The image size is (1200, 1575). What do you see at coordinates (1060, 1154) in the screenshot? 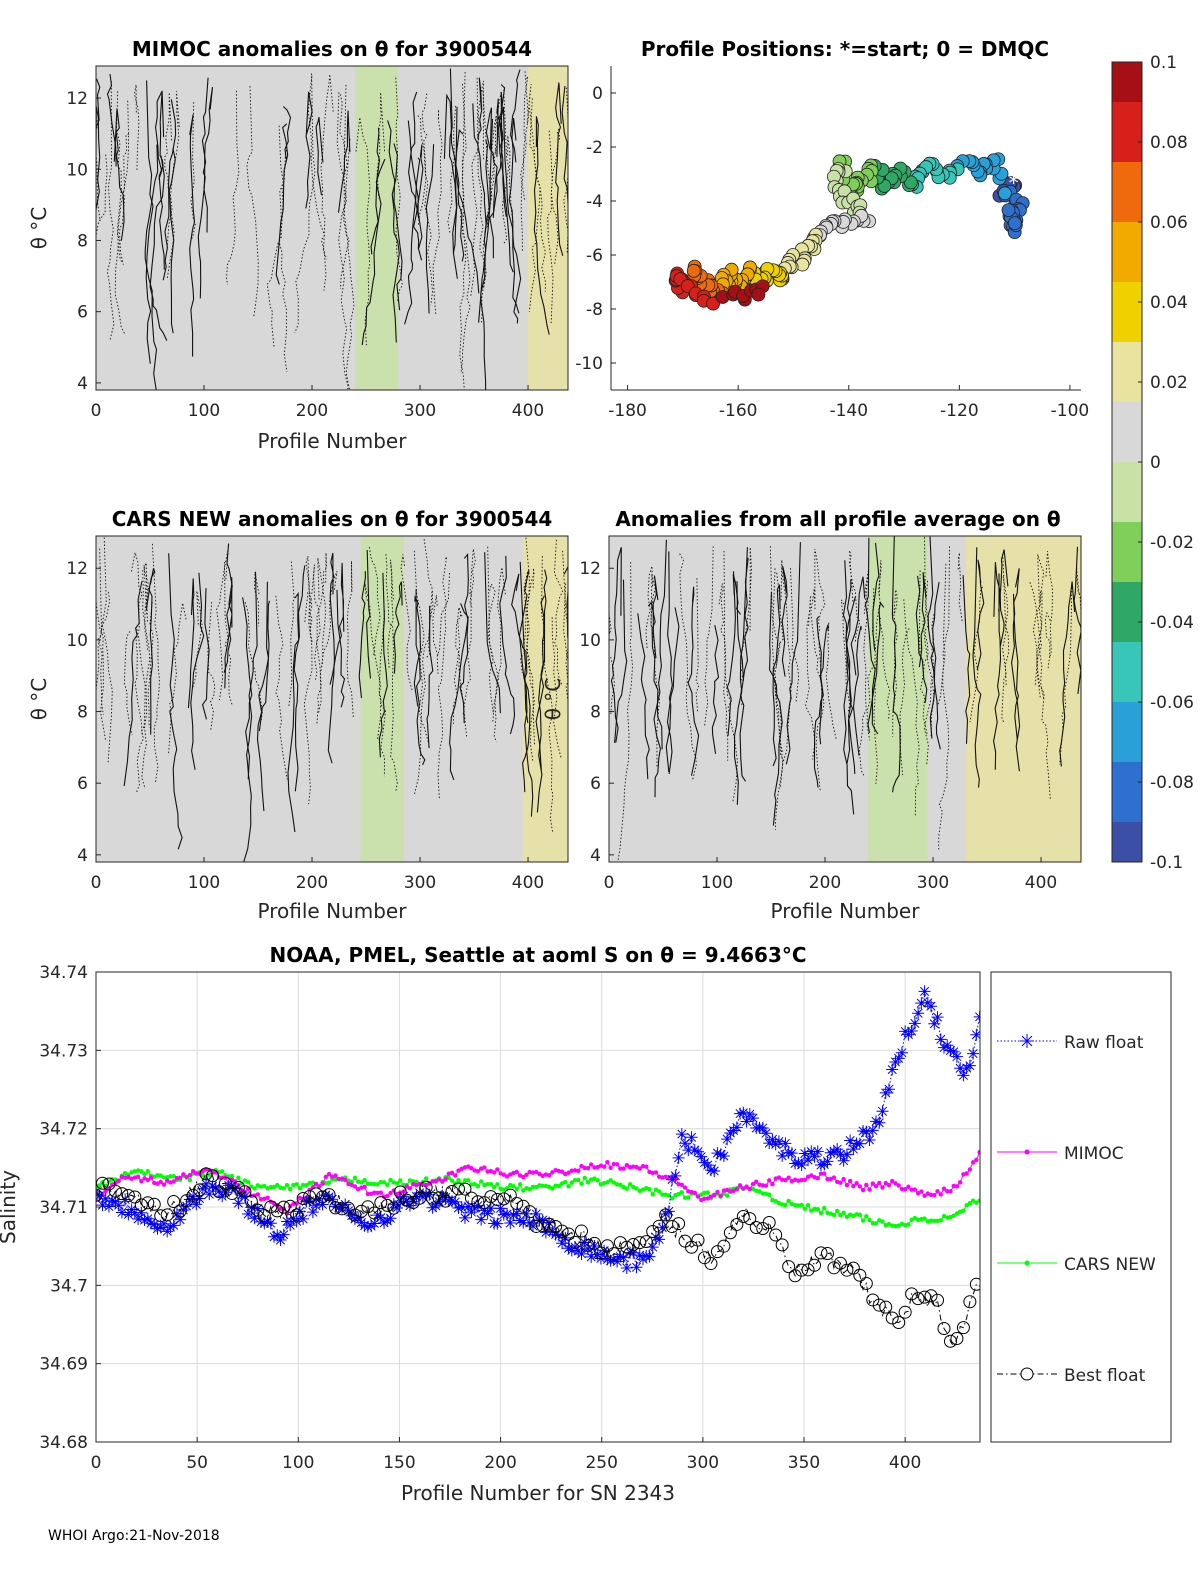
I see `legend-item: MIMOC` at bounding box center [1060, 1154].